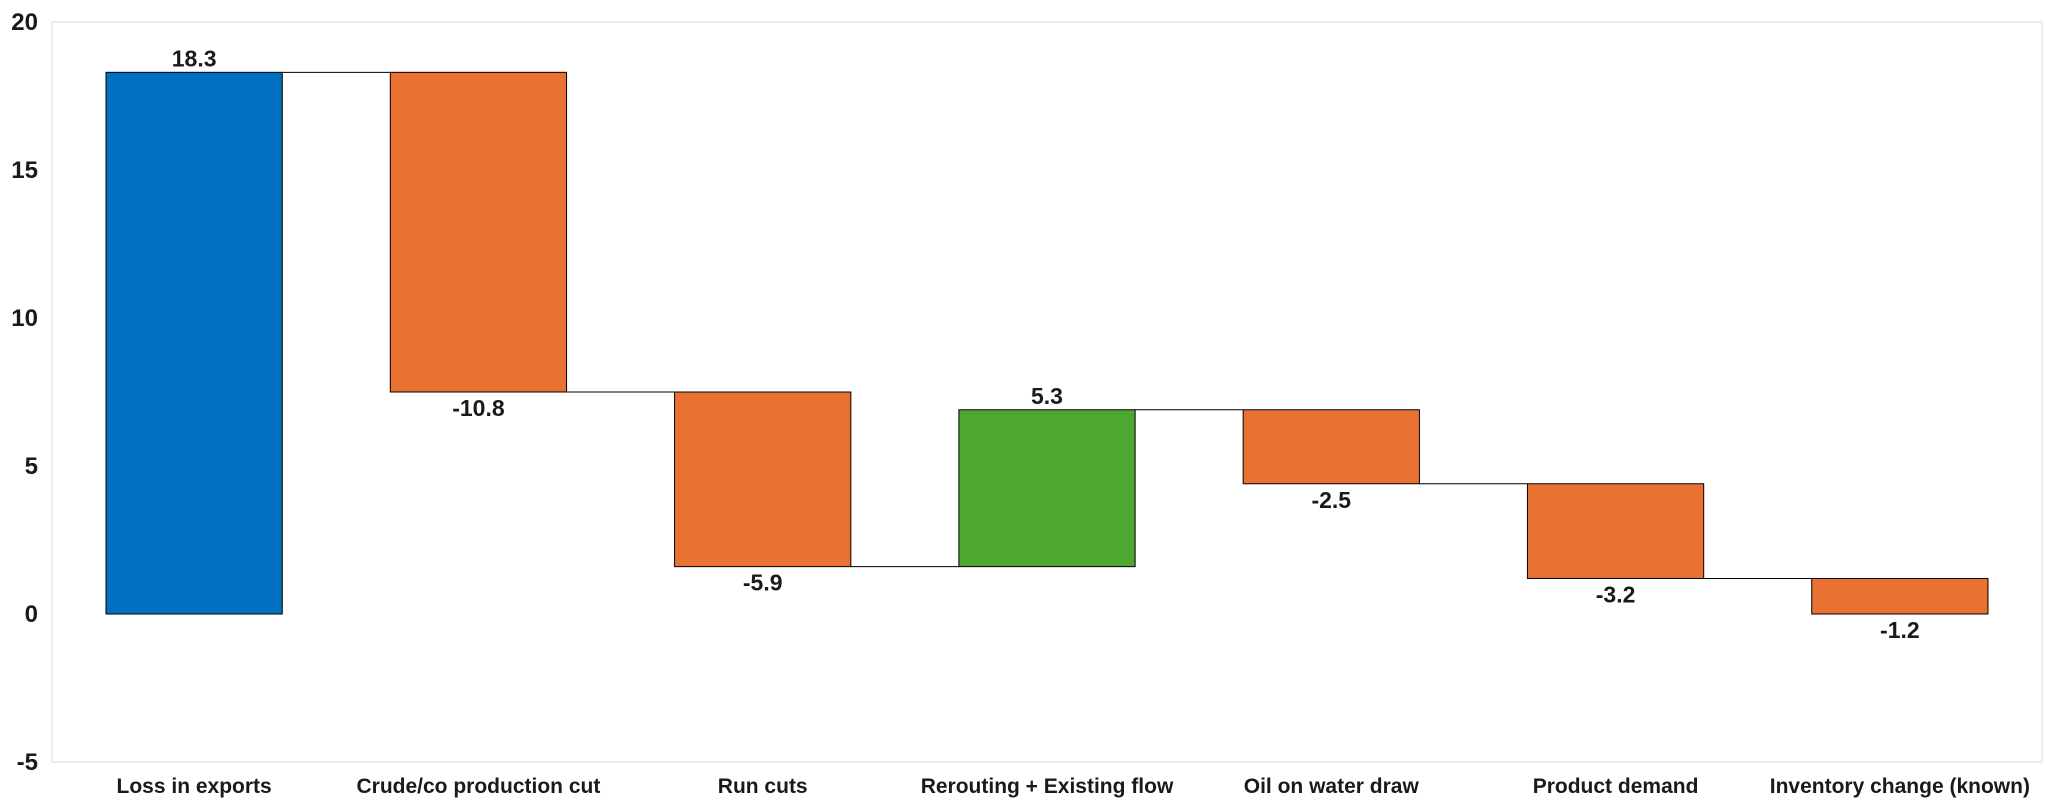 Image resolution: width=2055 pixels, height=812 pixels. What do you see at coordinates (24, 170) in the screenshot?
I see `y-tick-label: 15` at bounding box center [24, 170].